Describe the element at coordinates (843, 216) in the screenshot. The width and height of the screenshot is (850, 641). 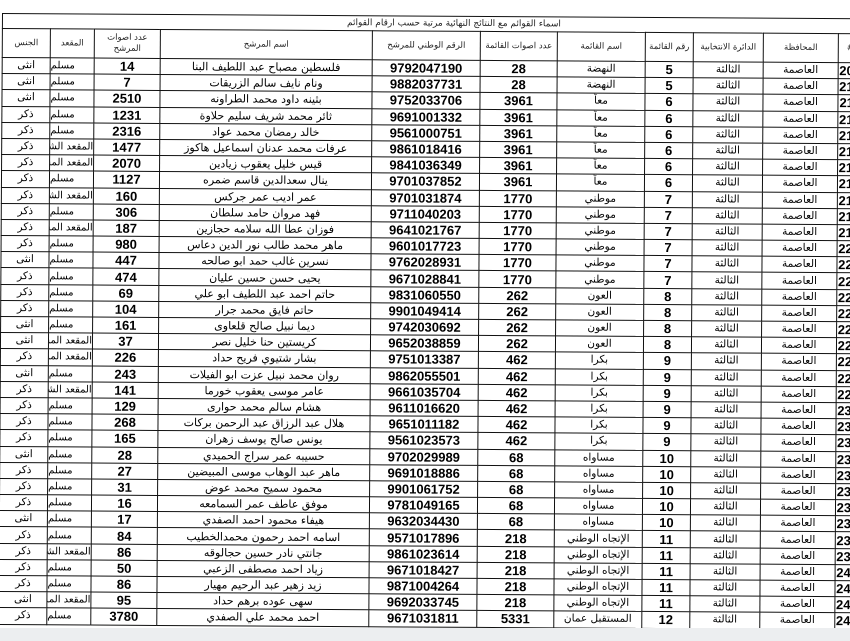
I see `cell-row-number: 218` at that location.